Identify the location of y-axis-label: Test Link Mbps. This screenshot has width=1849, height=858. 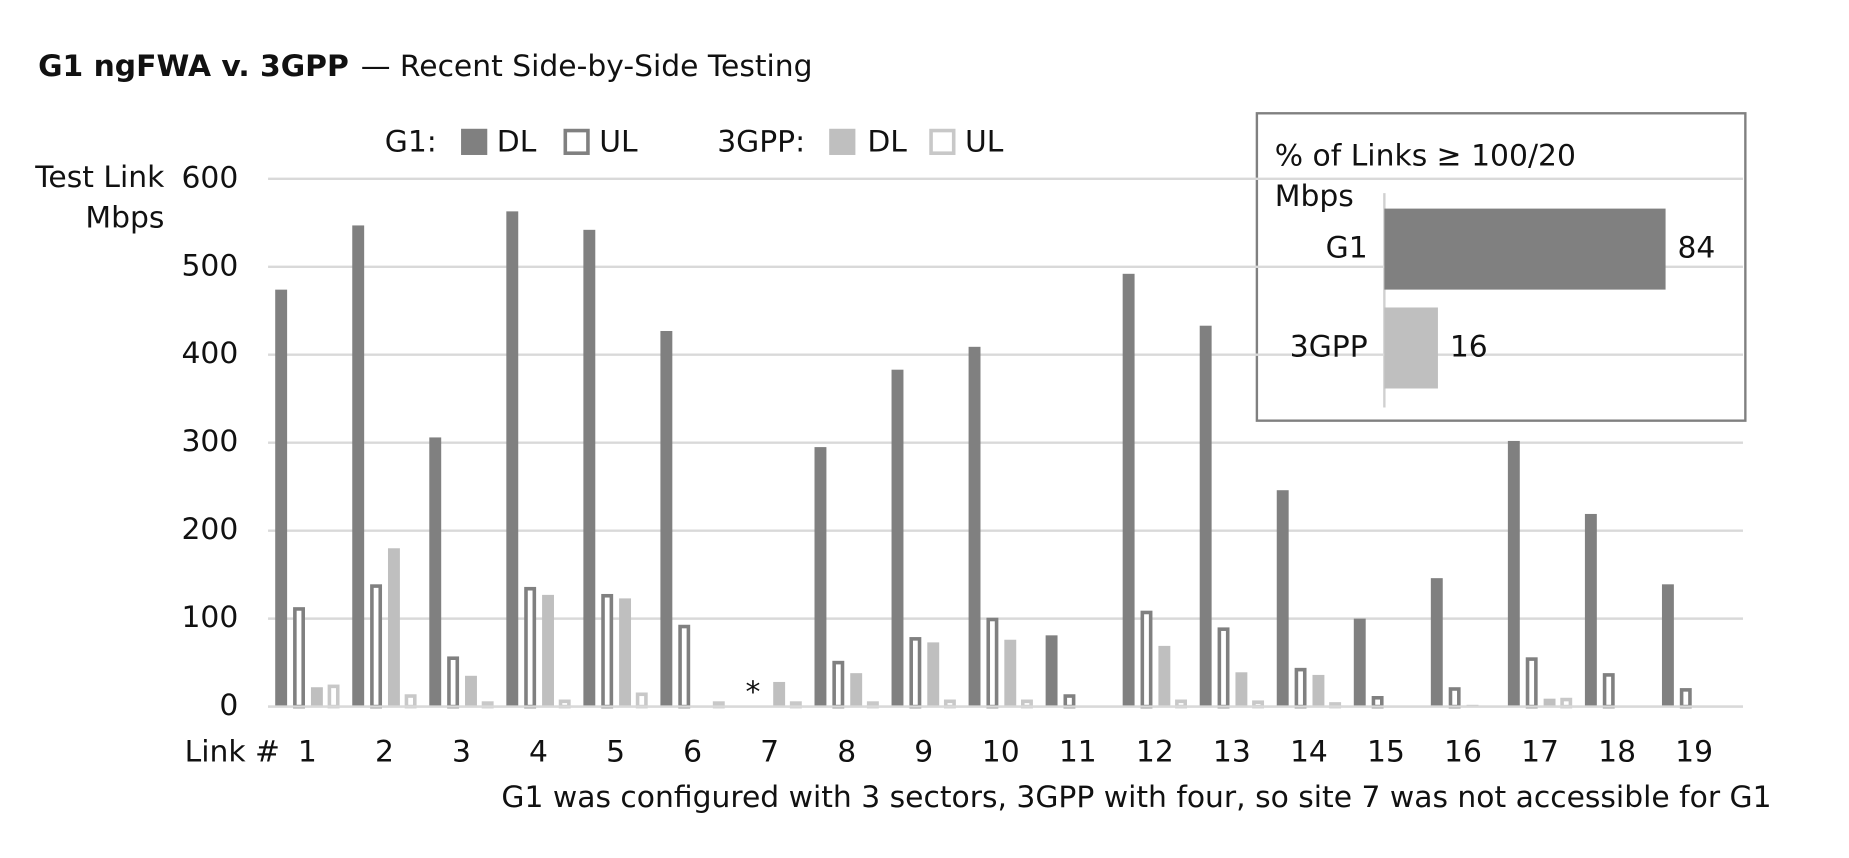
(100, 197).